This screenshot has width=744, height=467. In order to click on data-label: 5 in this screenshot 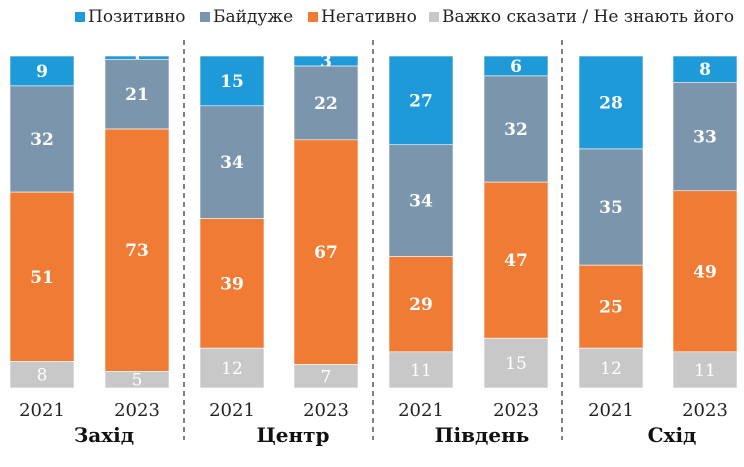, I will do `click(137, 381)`.